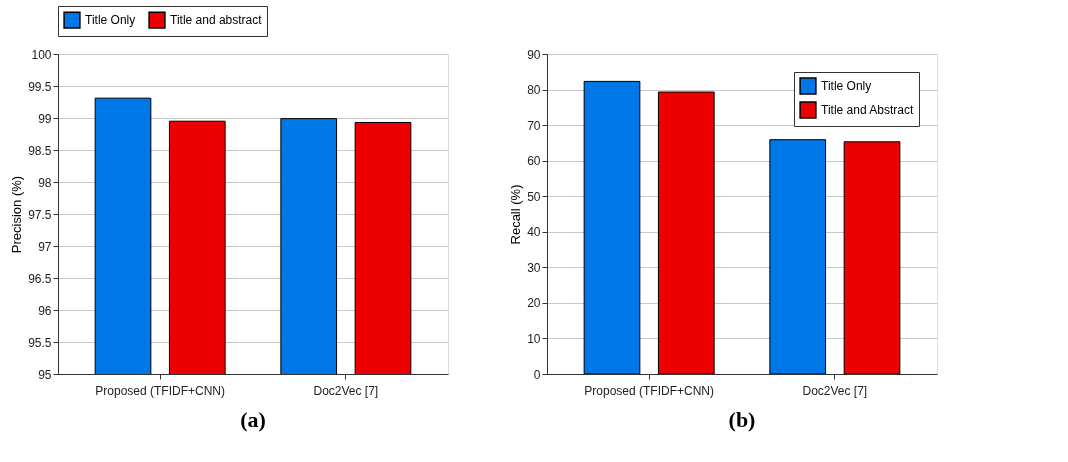 The image size is (1068, 462). What do you see at coordinates (40, 150) in the screenshot?
I see `y-tick-label: 98.5` at bounding box center [40, 150].